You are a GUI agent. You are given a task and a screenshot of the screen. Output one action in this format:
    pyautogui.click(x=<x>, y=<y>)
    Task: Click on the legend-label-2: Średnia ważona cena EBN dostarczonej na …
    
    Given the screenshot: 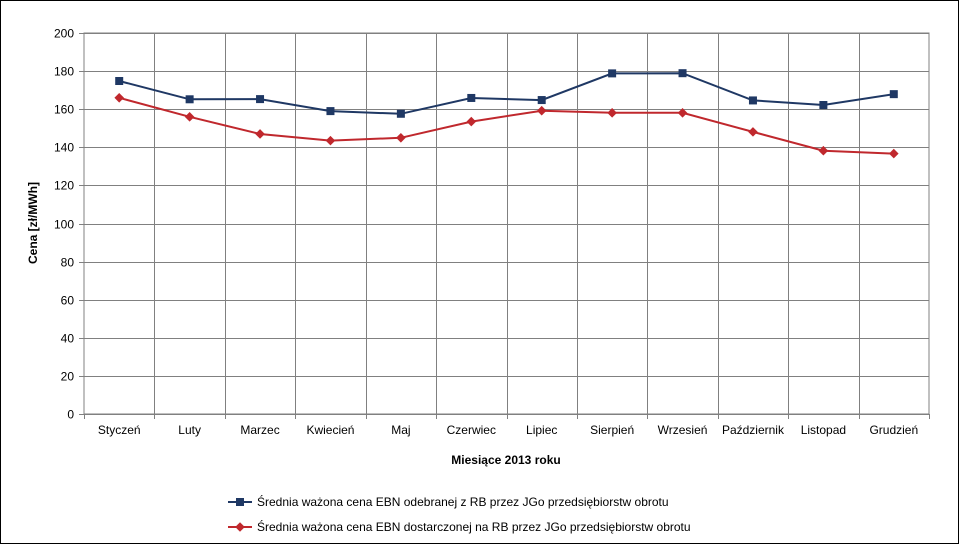 What is the action you would take?
    pyautogui.click(x=474, y=526)
    